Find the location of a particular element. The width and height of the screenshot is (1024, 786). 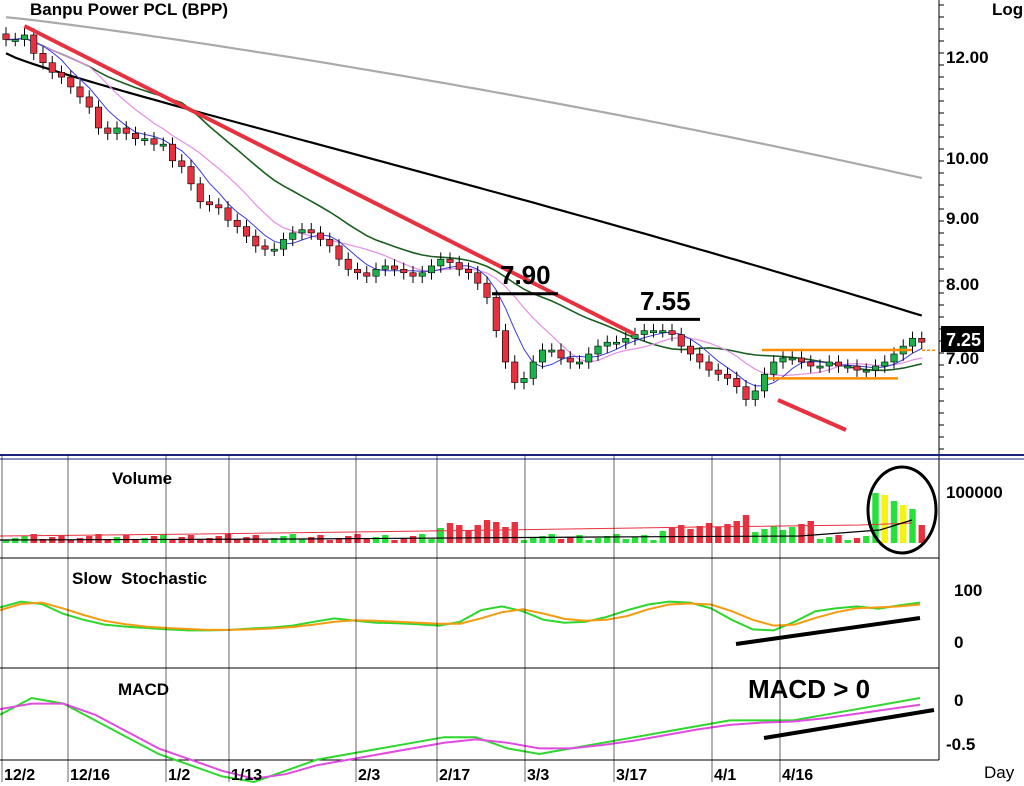

stoch-tick-0: 0 is located at coordinates (958, 642).